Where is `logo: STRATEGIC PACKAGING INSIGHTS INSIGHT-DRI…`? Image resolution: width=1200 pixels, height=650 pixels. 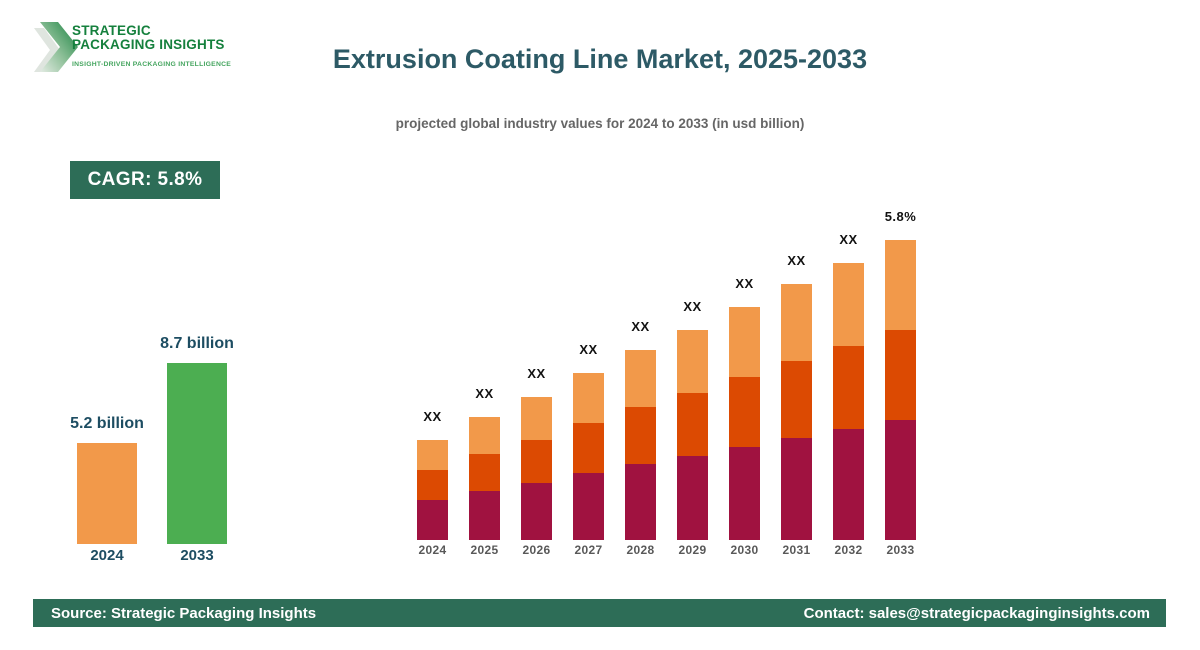 logo: STRATEGIC PACKAGING INSIGHTS INSIGHT-DRI… is located at coordinates (149, 49).